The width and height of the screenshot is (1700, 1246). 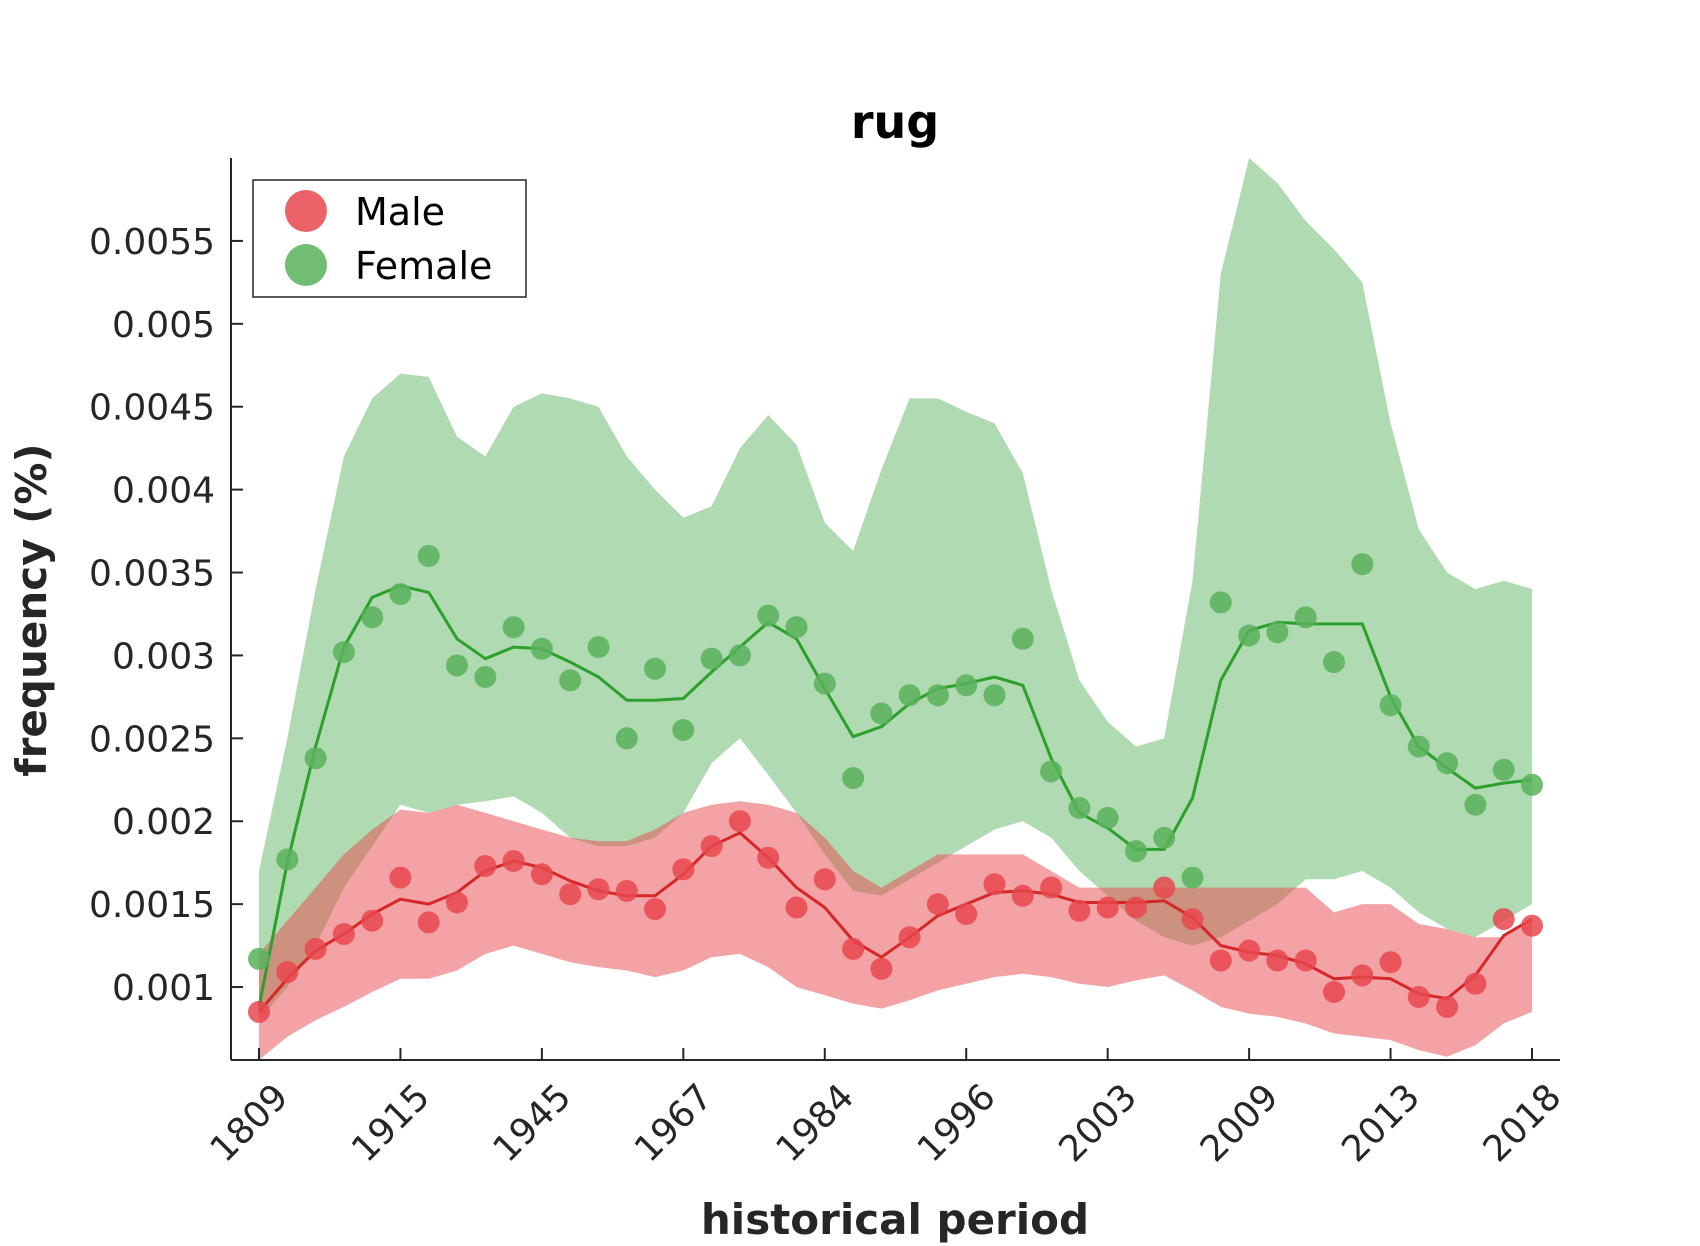 I want to click on legend-label-female: Female, so click(x=423, y=266).